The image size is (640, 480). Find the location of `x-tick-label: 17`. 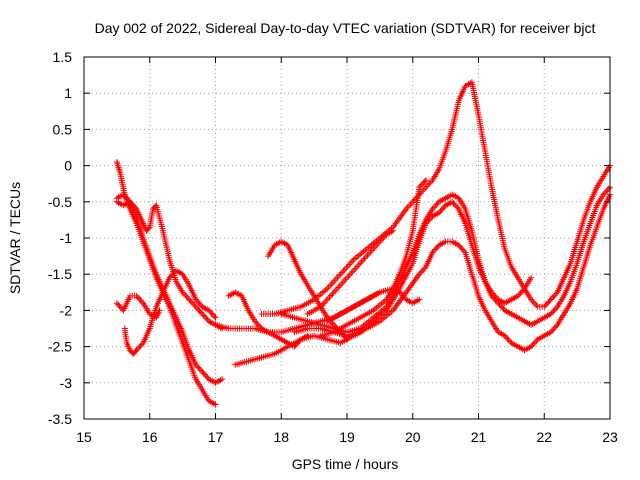

x-tick-label: 17 is located at coordinates (216, 437).